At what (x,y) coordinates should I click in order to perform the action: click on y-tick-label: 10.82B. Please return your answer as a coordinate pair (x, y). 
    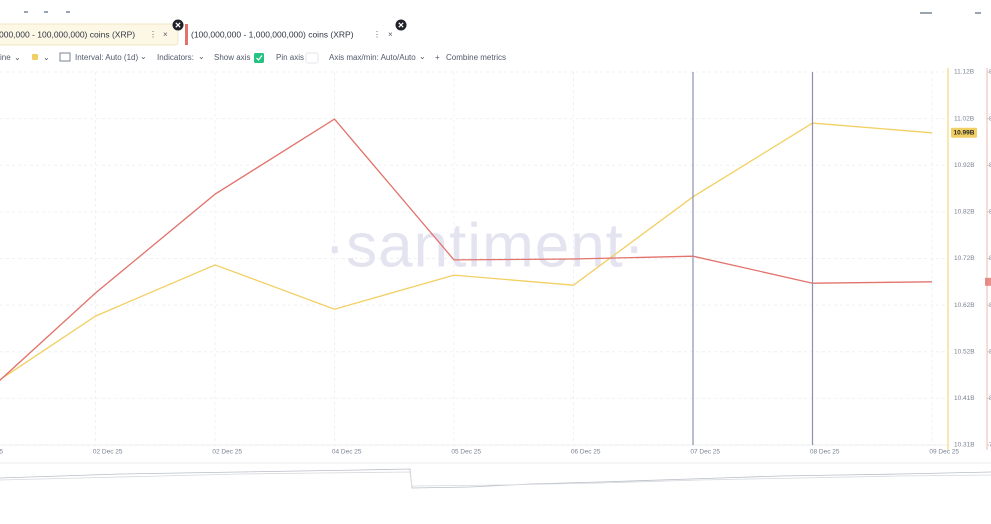
    Looking at the image, I should click on (964, 212).